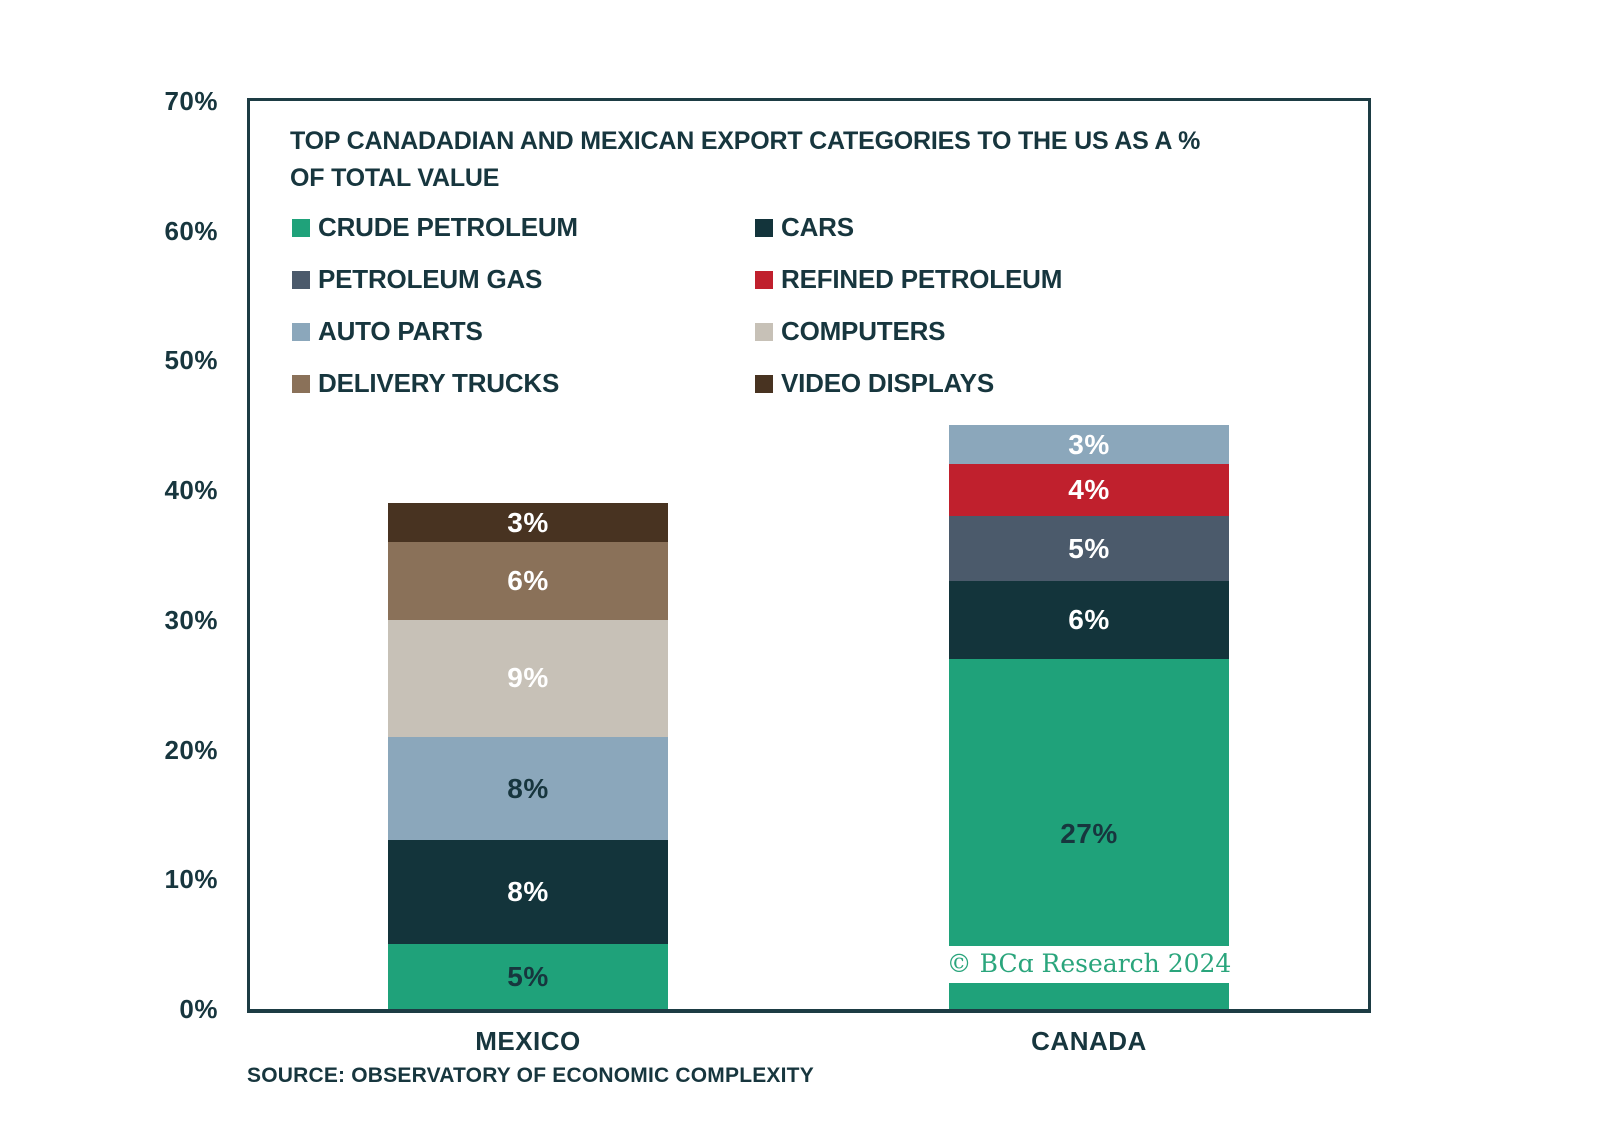 This screenshot has height=1144, width=1598. I want to click on y-tick-label: 30%, so click(191, 619).